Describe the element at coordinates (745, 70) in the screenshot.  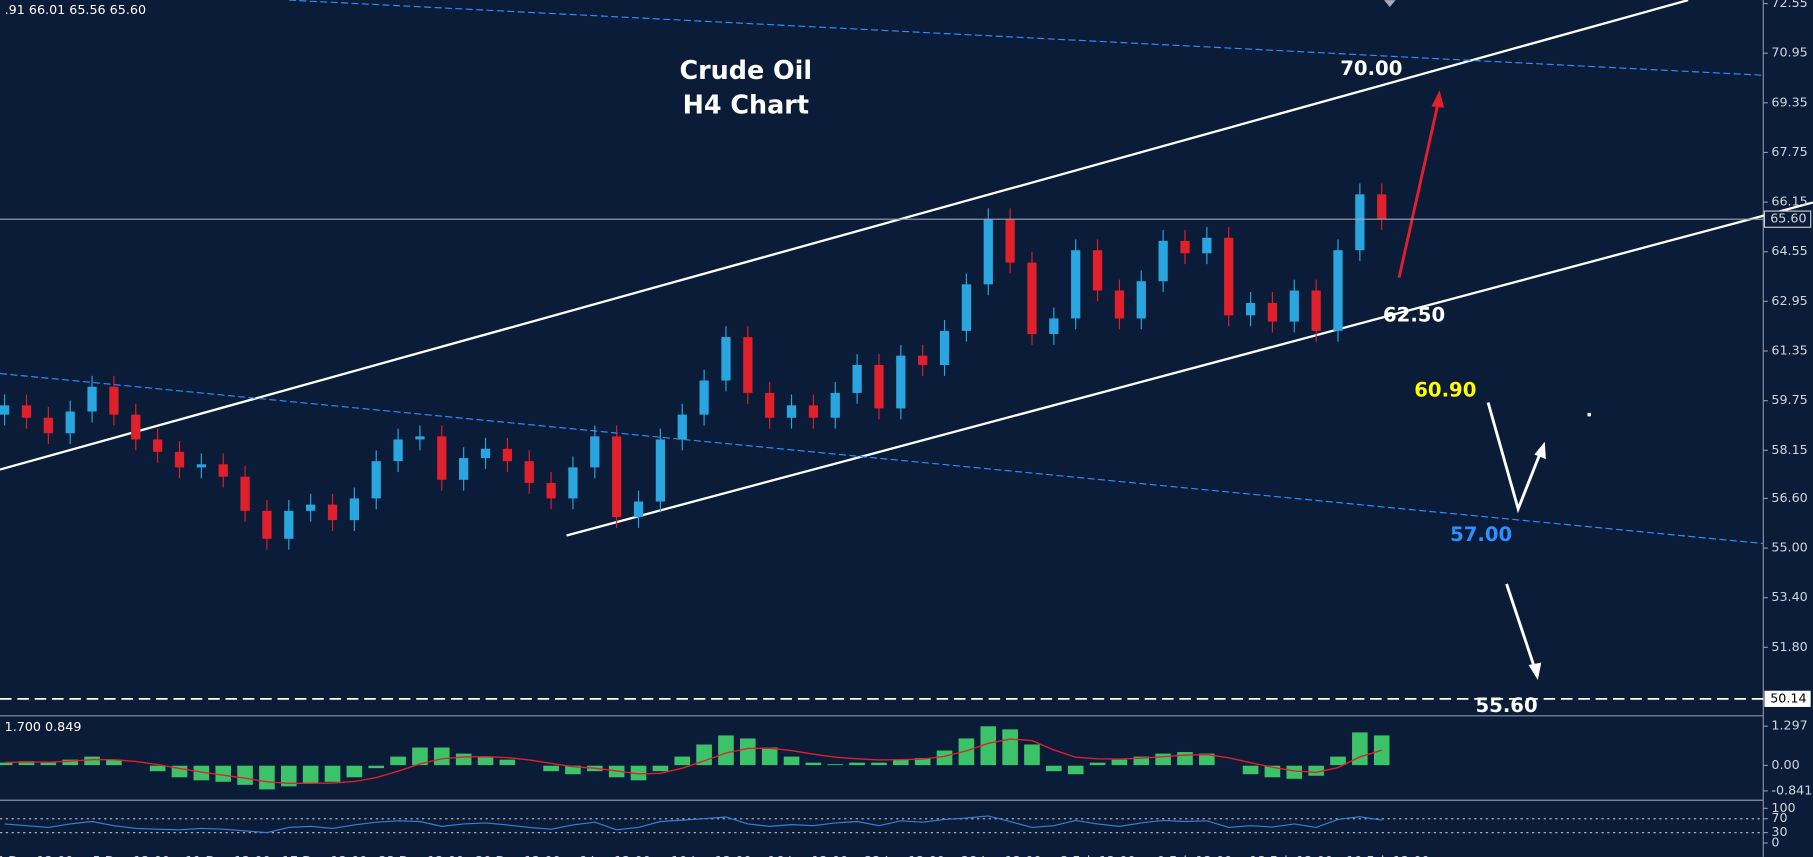
I see `title: Crude Oil` at that location.